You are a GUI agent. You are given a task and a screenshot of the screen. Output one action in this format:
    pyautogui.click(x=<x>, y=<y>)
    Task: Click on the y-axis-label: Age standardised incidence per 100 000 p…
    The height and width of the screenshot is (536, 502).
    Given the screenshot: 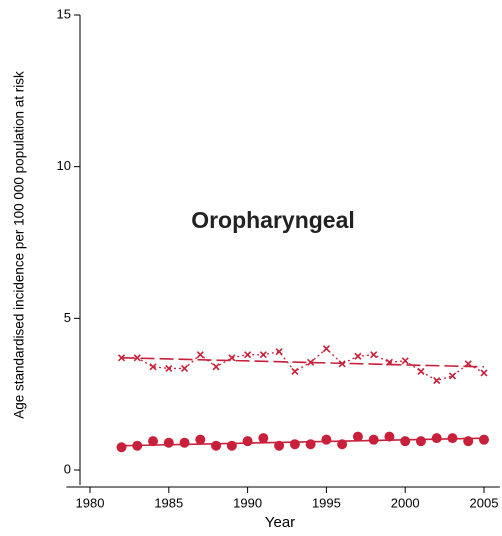 What is the action you would take?
    pyautogui.click(x=19, y=245)
    